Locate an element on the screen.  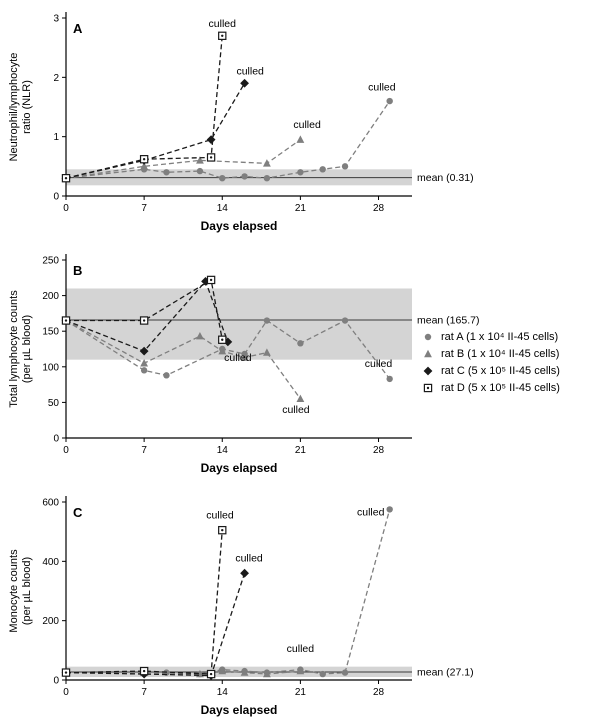
y-tick-label: 600 is located at coordinates (50, 503).